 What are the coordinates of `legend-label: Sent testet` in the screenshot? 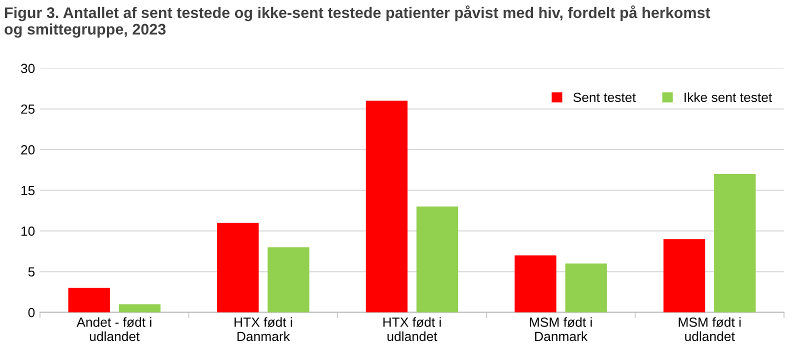 It's located at (604, 97).